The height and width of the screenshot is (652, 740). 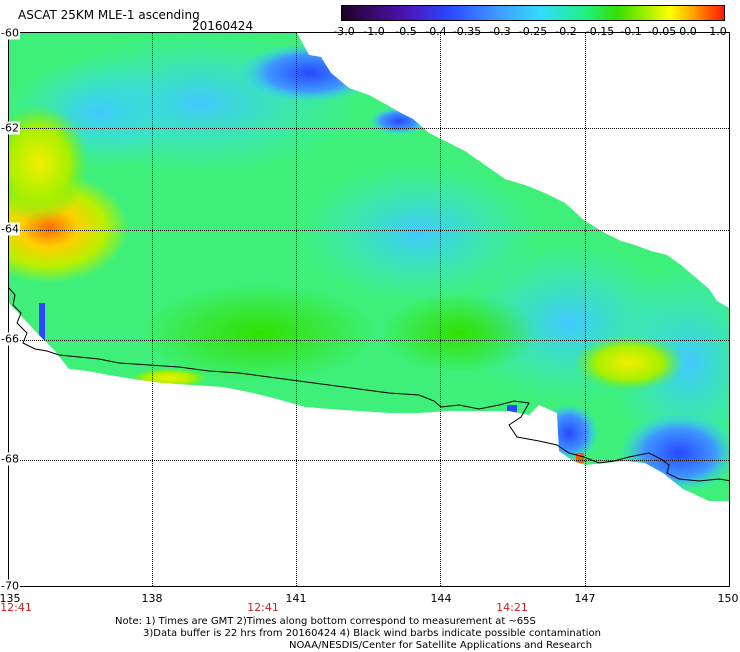 I want to click on colorbar-tick: -0.5, so click(x=406, y=31).